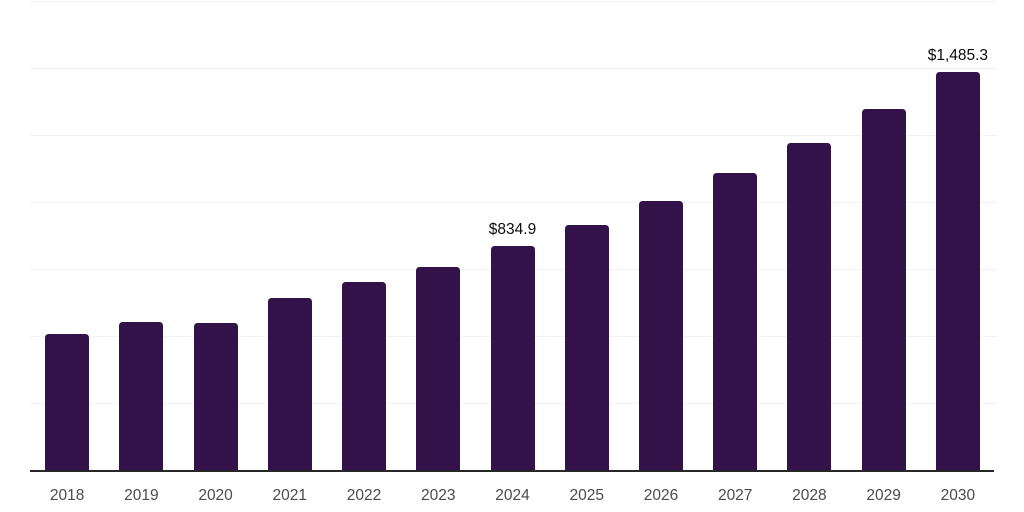 The width and height of the screenshot is (1024, 512). Describe the element at coordinates (735, 495) in the screenshot. I see `x-tick-2027: 2027` at that location.